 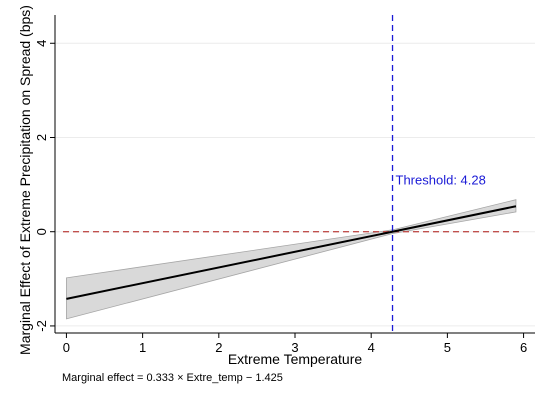 I want to click on x-tick-label: 5, so click(x=447, y=347).